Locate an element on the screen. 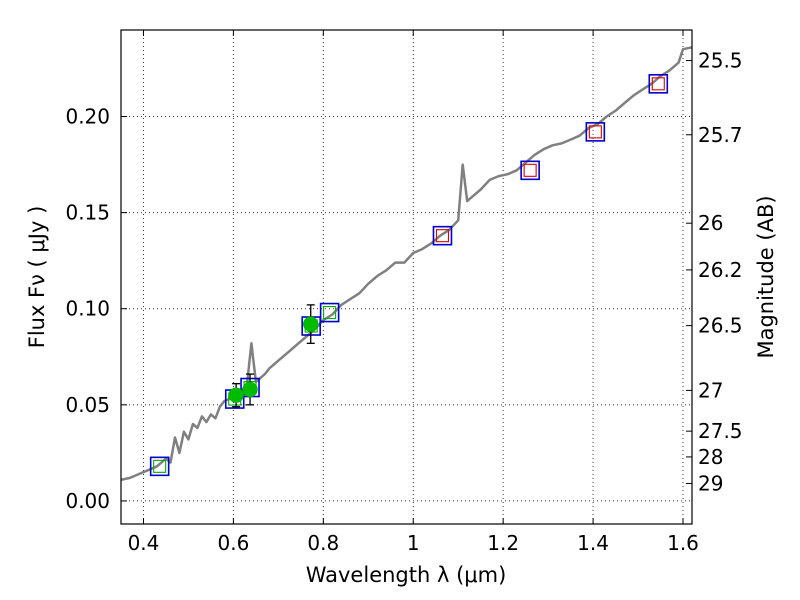 The height and width of the screenshot is (600, 800). x-tick-label: 1.4 is located at coordinates (593, 543).